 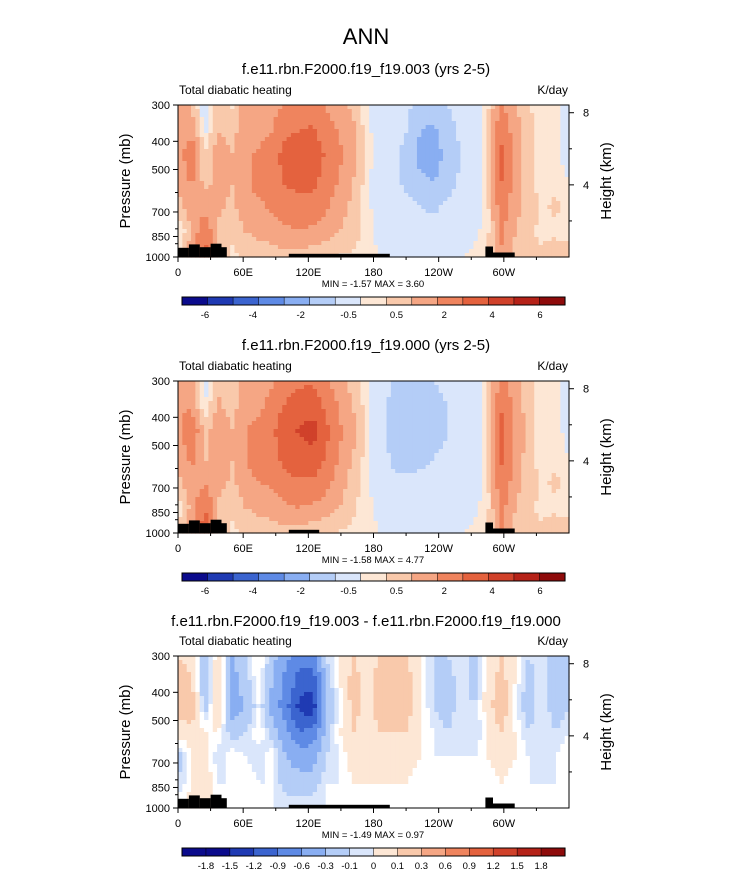 What do you see at coordinates (366, 69) in the screenshot?
I see `panel-title: f.e11.rbn.F2000.f19_f19.003 (yrs 2-5)` at bounding box center [366, 69].